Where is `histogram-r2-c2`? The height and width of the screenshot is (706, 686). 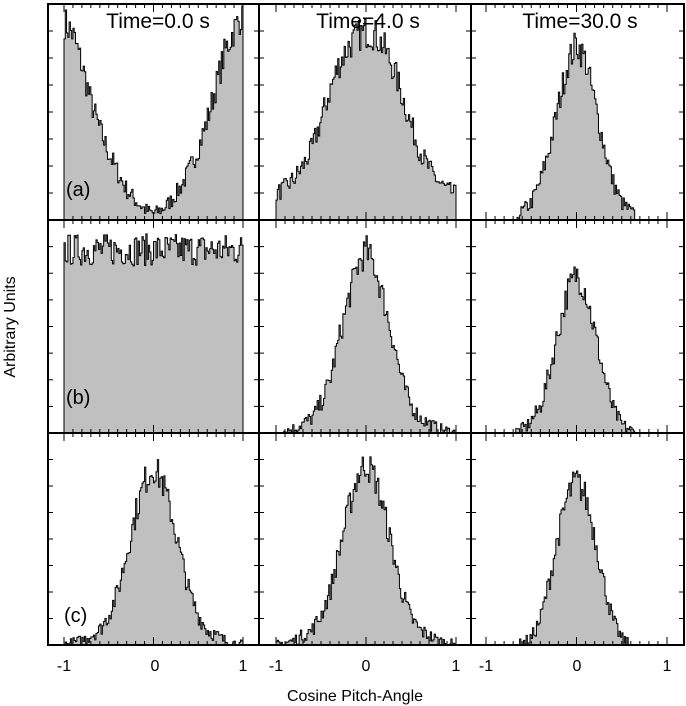 histogram-r2-c2 is located at coordinates (574, 558).